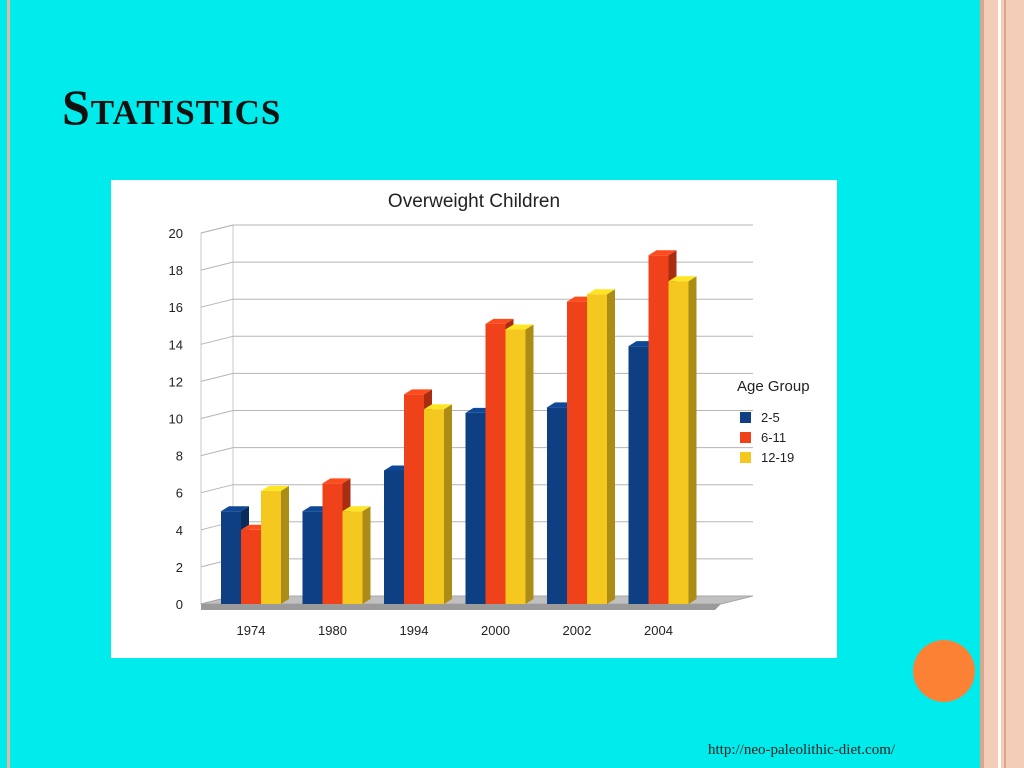  What do you see at coordinates (176, 270) in the screenshot?
I see `y-tick-label: 18` at bounding box center [176, 270].